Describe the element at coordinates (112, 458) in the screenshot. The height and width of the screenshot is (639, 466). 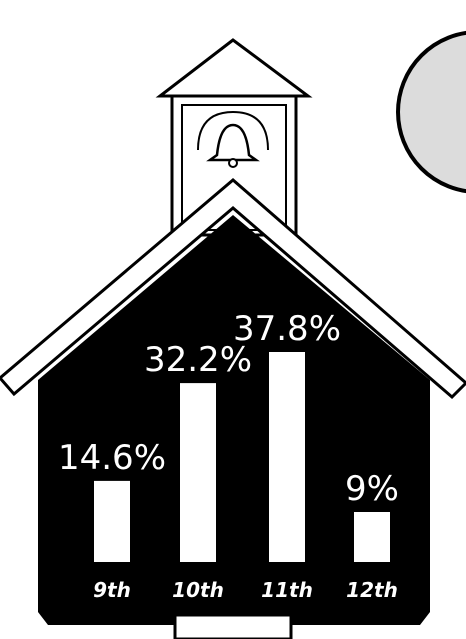
I see `value-label: 14.6%` at that location.